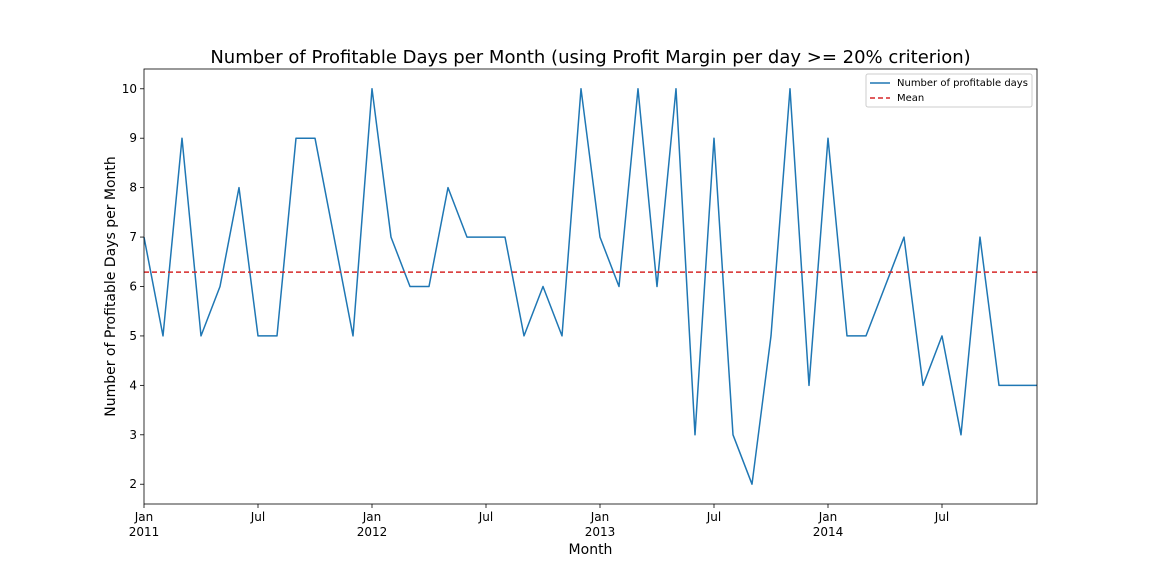 The height and width of the screenshot is (576, 1152). I want to click on legend: Number of profitable days Mean, so click(949, 90).